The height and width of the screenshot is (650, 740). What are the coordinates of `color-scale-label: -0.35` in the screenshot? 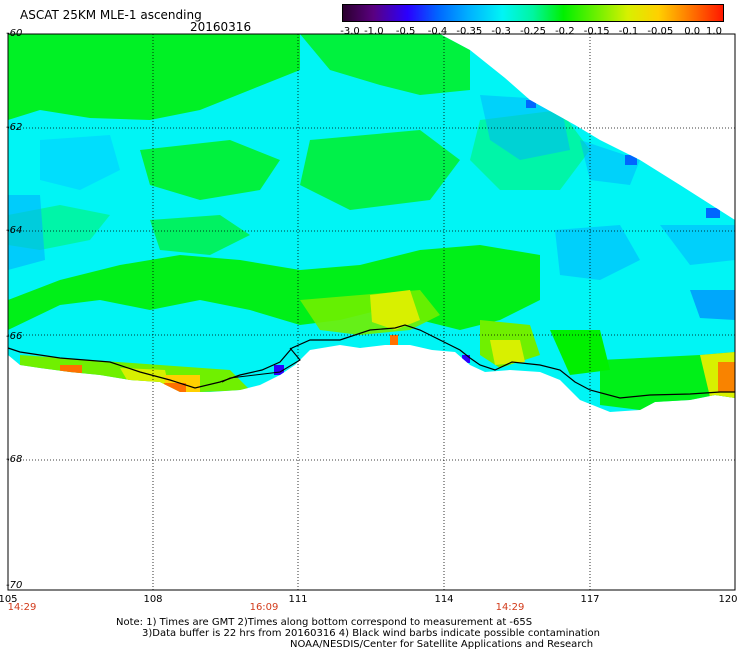 It's located at (469, 31).